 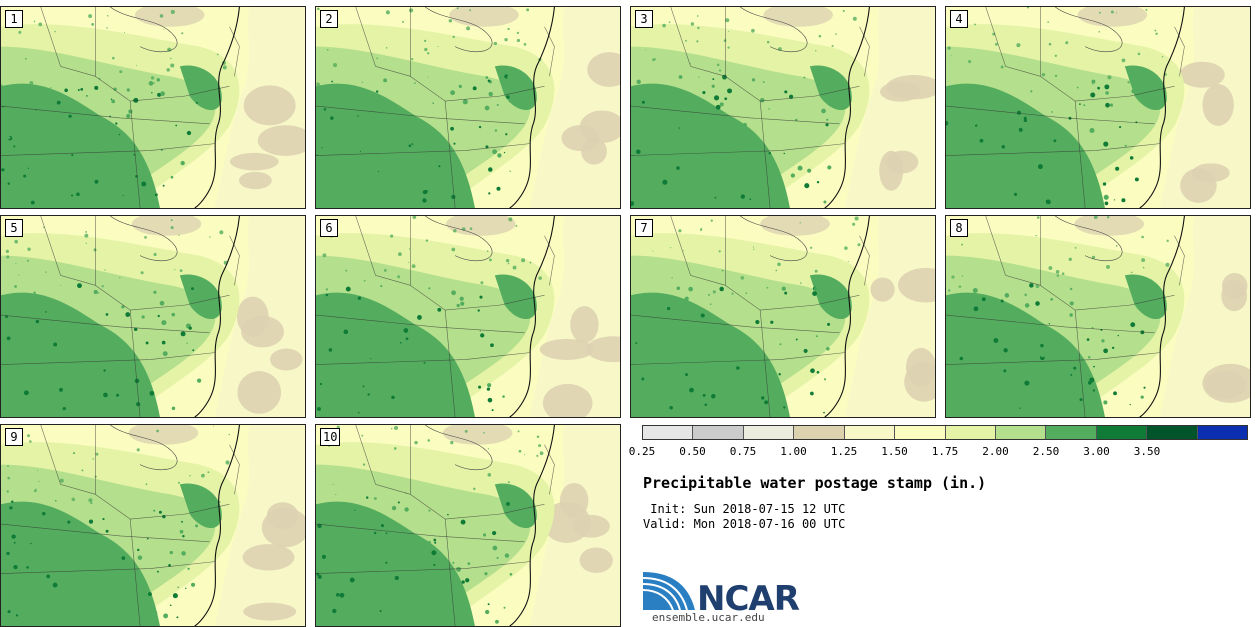 What do you see at coordinates (744, 524) in the screenshot?
I see `valid-time: Valid: Mon 2018-07-16 00 UTC` at bounding box center [744, 524].